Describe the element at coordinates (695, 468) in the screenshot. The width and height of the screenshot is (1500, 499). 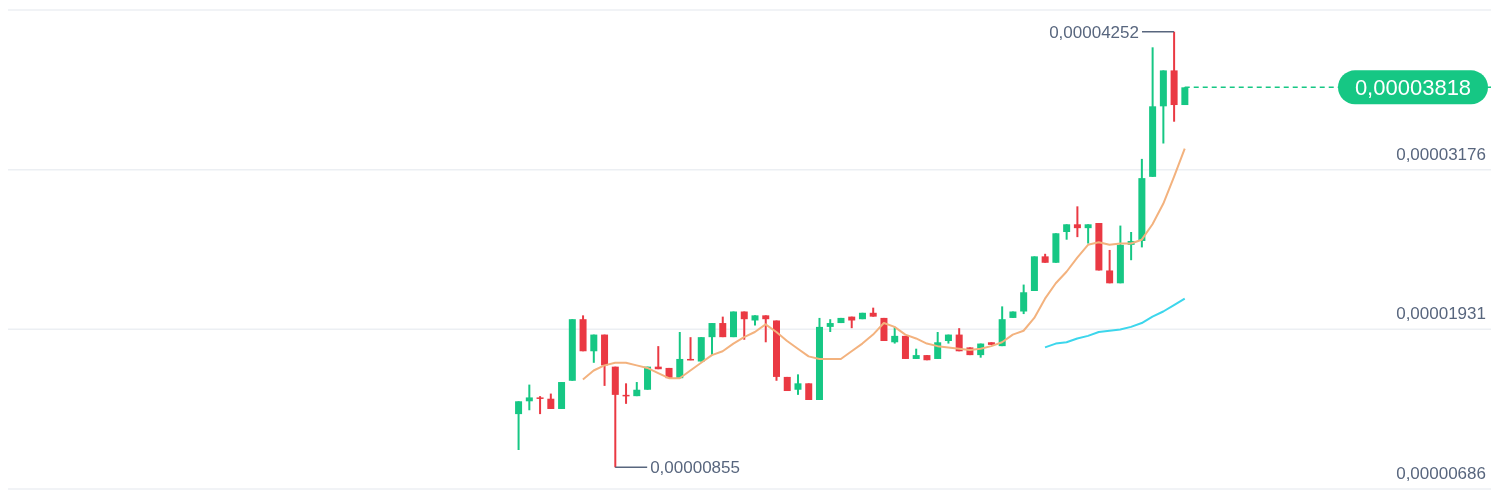
I see `annotation: 0,00000855` at that location.